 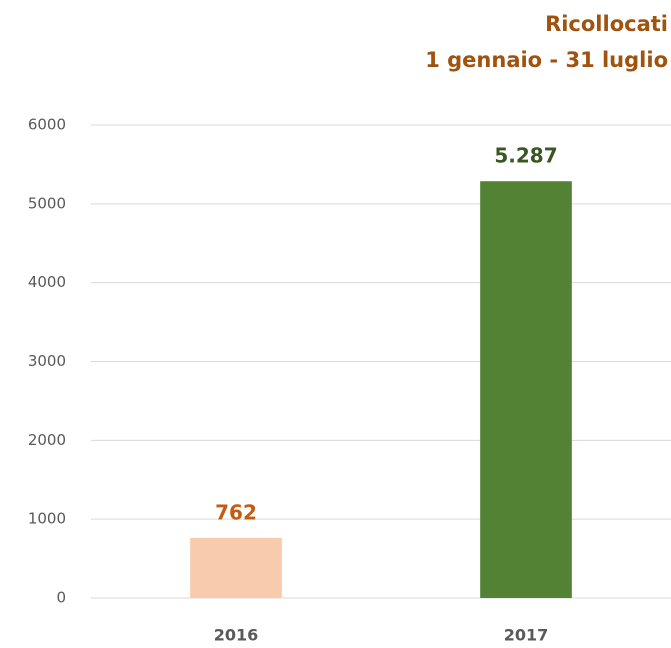 What do you see at coordinates (47, 282) in the screenshot?
I see `y-tick-label: 4000` at bounding box center [47, 282].